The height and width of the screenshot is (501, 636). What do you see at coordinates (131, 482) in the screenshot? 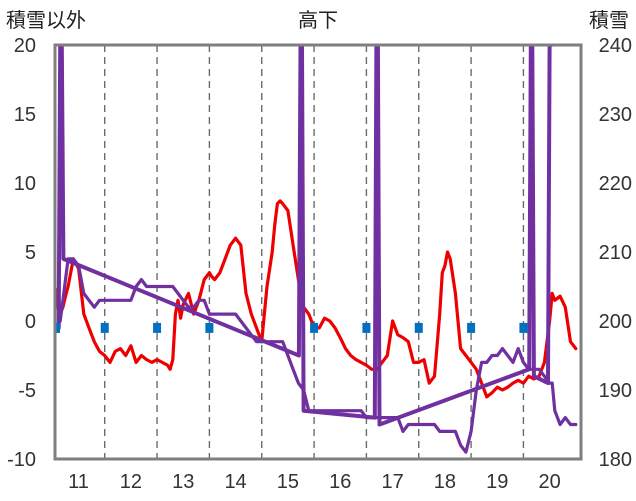
I see `x-tick-label: 12` at bounding box center [131, 482].